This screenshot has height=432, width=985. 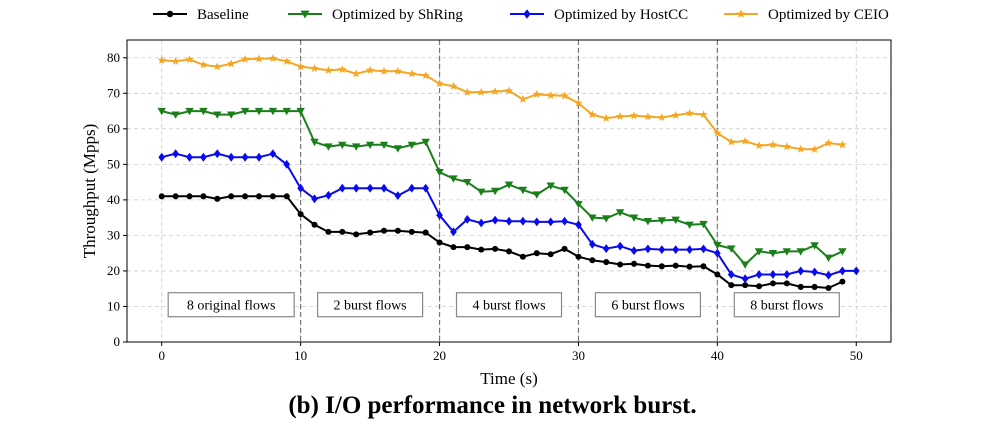 What do you see at coordinates (397, 15) in the screenshot?
I see `legend-label: Optimized by ShRing` at bounding box center [397, 15].